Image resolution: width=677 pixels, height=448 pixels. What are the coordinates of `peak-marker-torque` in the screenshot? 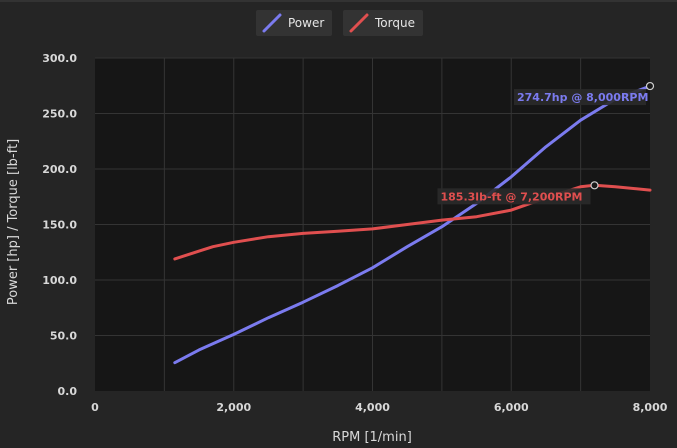 It's located at (594, 185).